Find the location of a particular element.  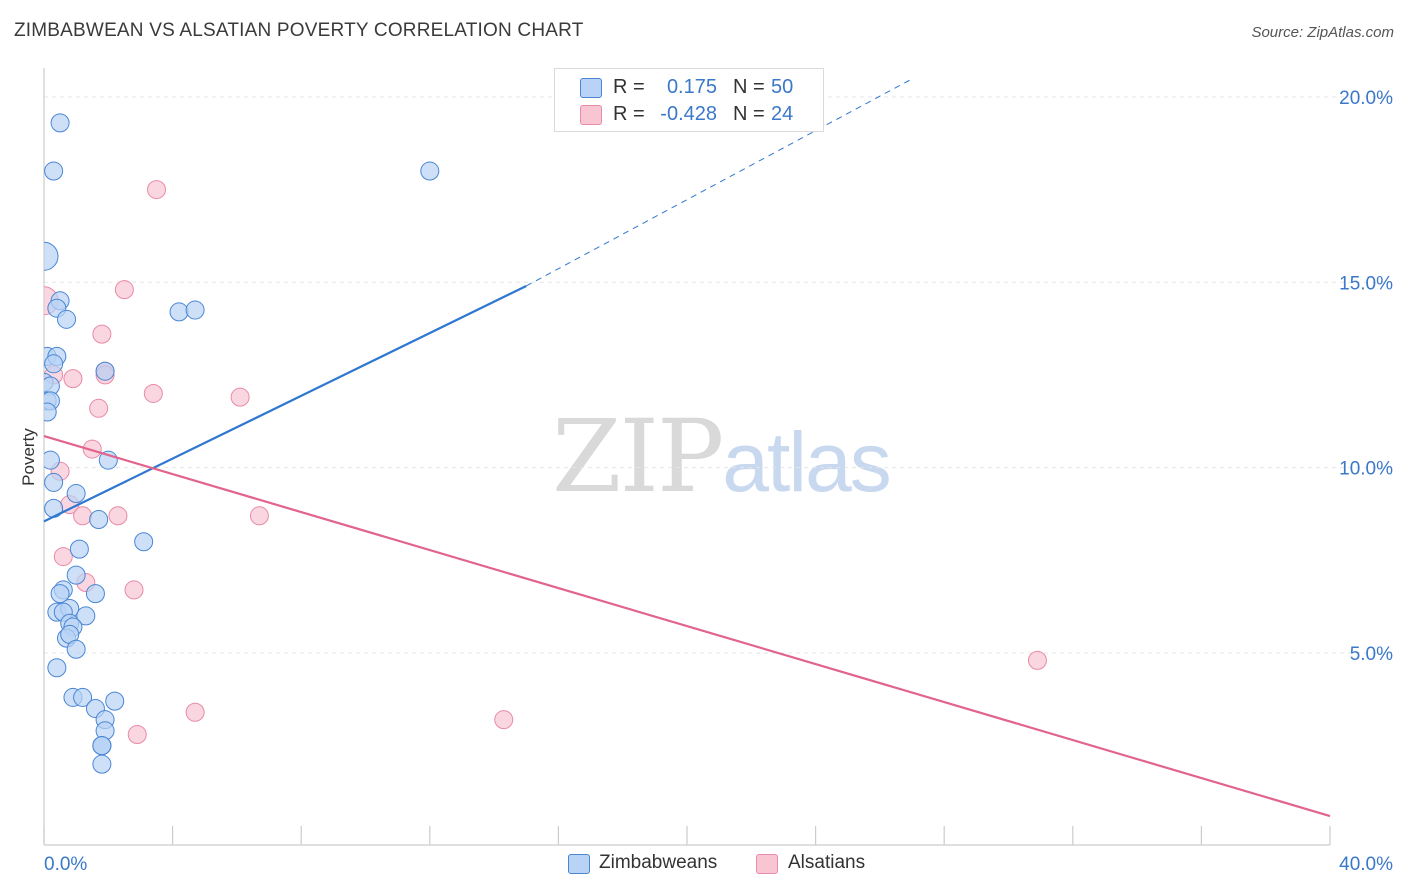

legend-row-zimbabweans: R = 0.175 N = 50 is located at coordinates (689, 88).